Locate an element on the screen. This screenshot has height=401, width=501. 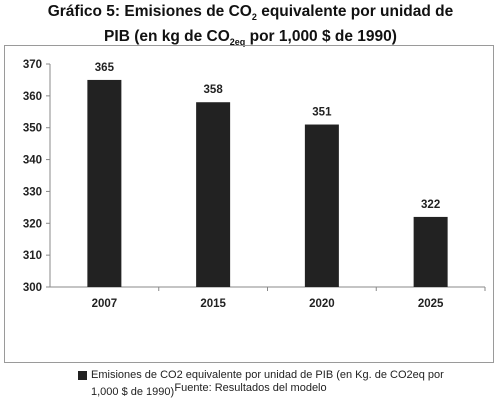
y-tick-label: 320 is located at coordinates (32, 224).